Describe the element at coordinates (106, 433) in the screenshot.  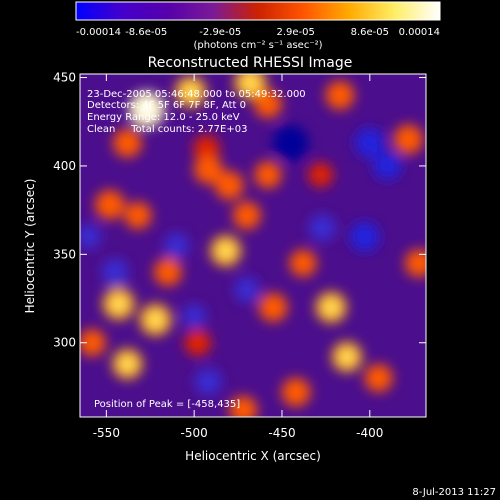
I see `x-tick-label: -550` at that location.